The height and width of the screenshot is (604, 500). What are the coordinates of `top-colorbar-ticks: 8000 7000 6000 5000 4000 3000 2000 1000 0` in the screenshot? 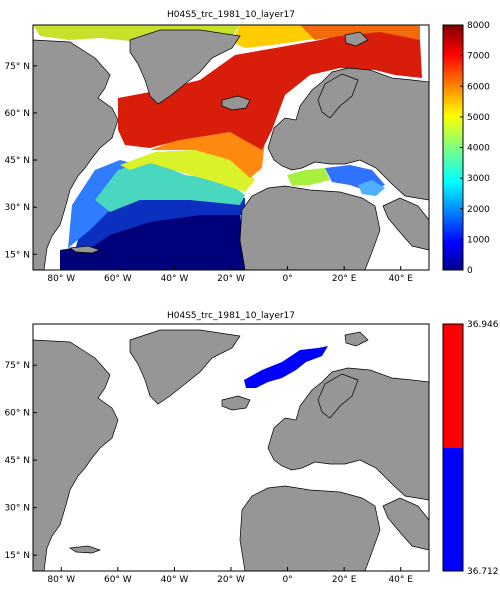 It's located at (475, 148).